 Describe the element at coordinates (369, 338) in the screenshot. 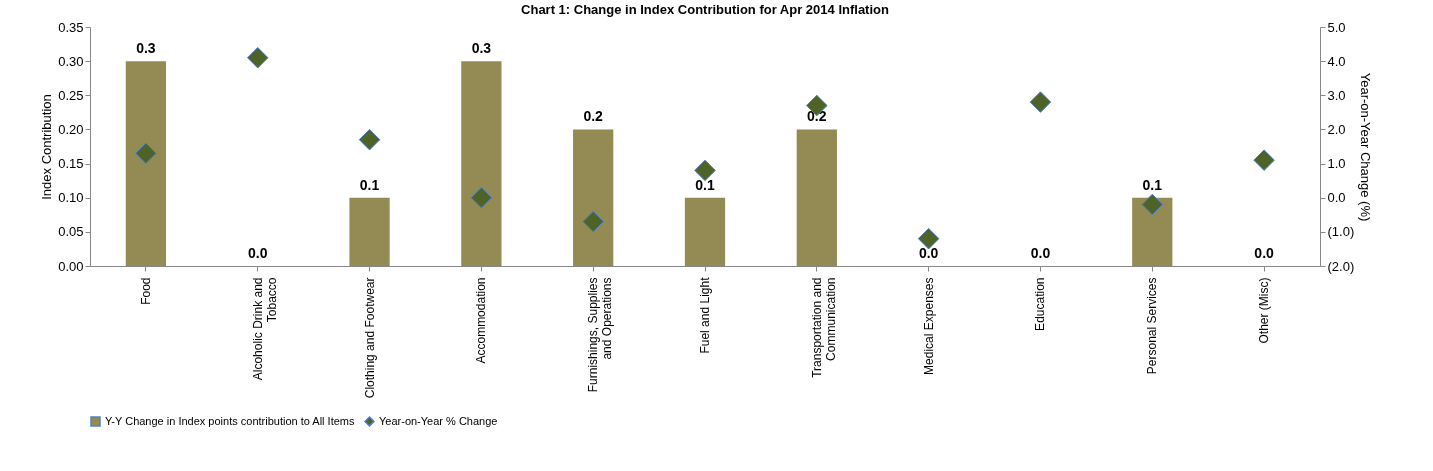

I see `x-tick-label: Clothing and Footwear` at that location.